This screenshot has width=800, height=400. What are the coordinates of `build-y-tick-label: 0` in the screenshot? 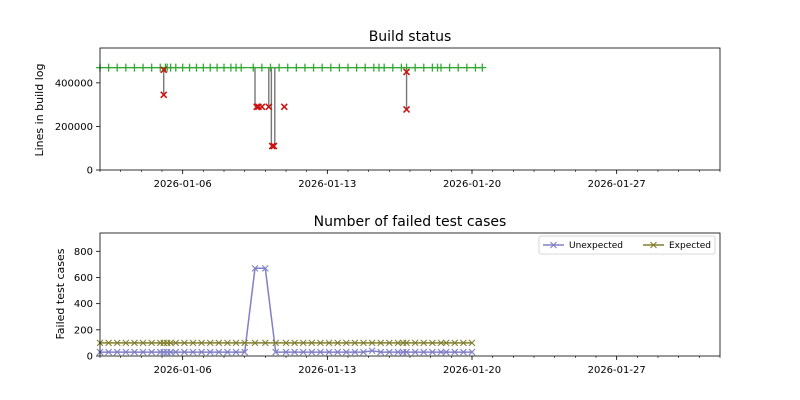 It's located at (90, 171).